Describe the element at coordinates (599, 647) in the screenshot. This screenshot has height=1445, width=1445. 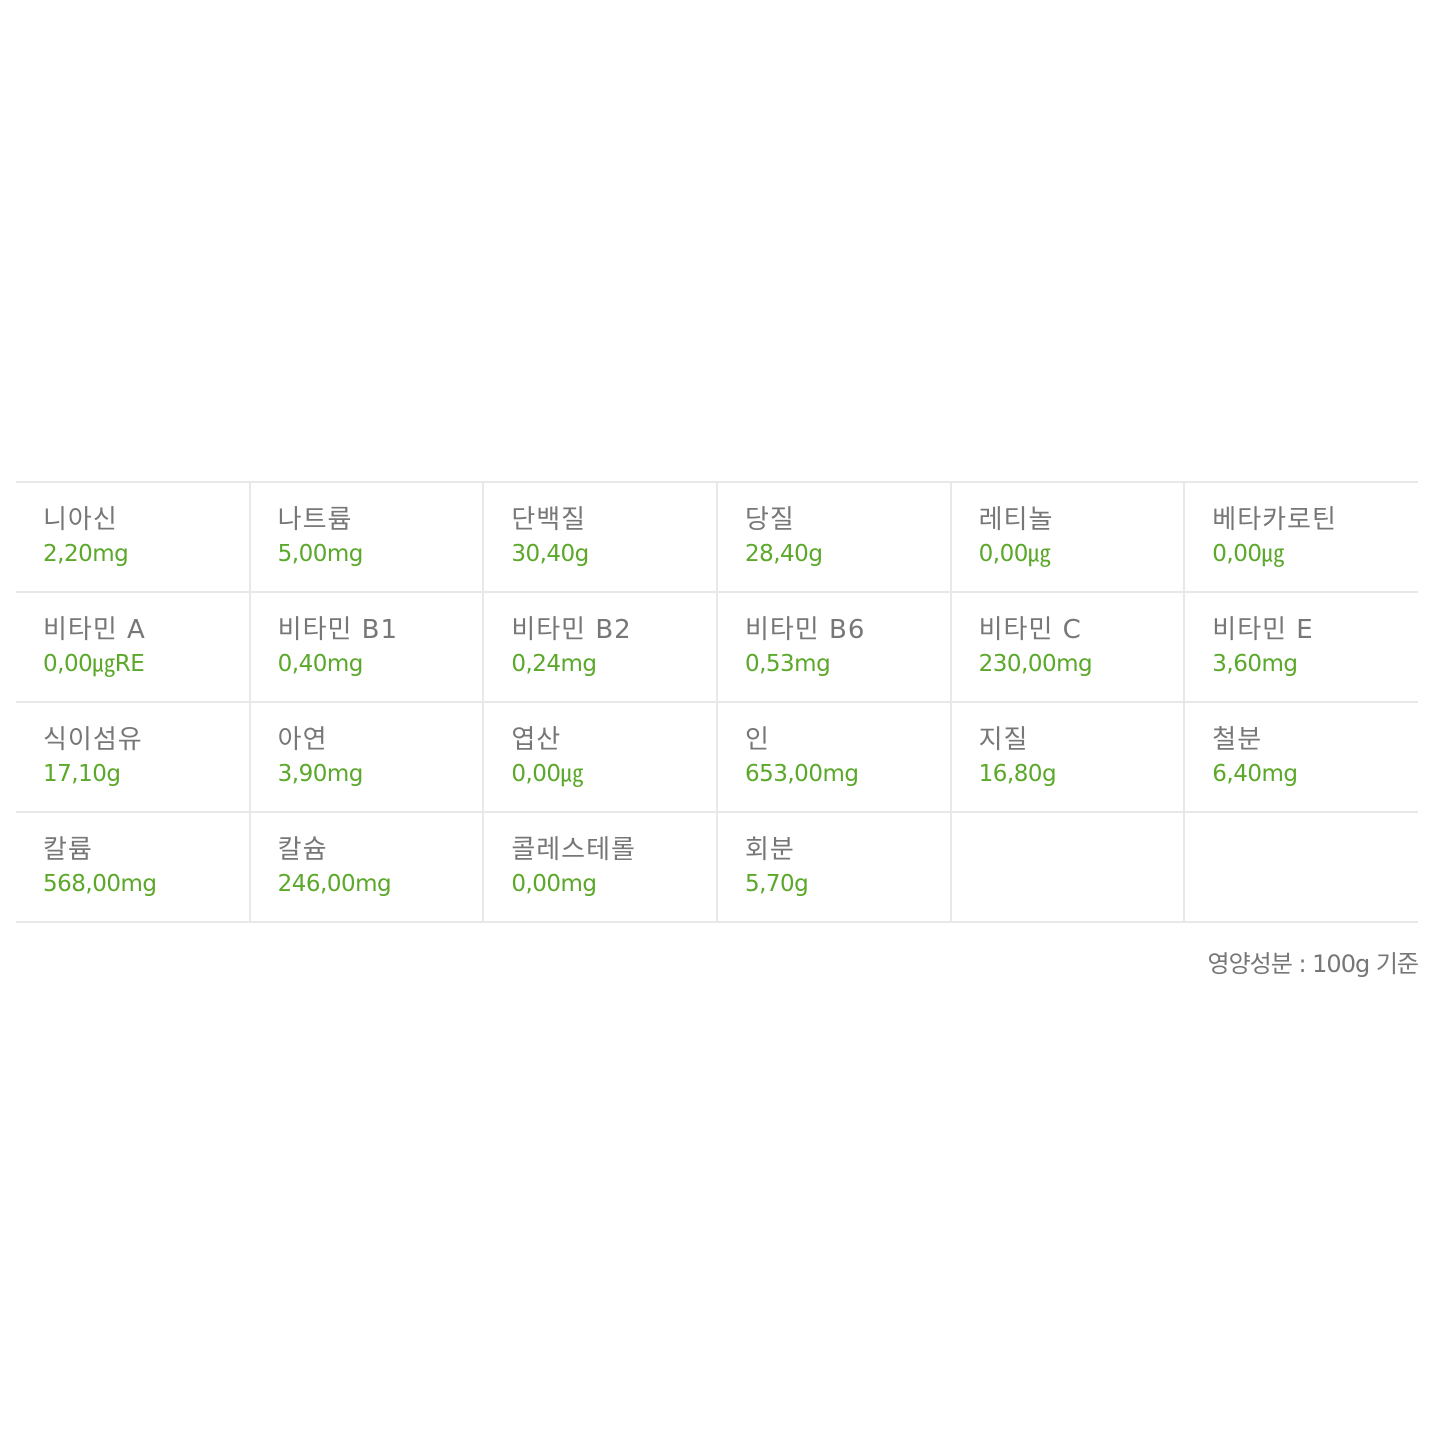
I see `nutrient-cell: 비타민 B2 0,24mg` at that location.